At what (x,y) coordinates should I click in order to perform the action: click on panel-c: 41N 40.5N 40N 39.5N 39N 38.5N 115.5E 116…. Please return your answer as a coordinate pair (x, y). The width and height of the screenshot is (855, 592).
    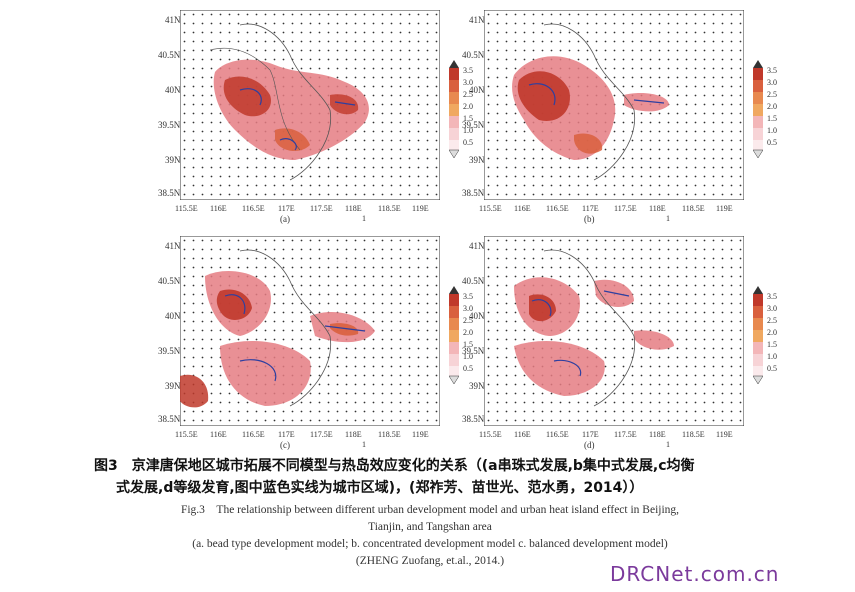
    Looking at the image, I should click on (319, 343).